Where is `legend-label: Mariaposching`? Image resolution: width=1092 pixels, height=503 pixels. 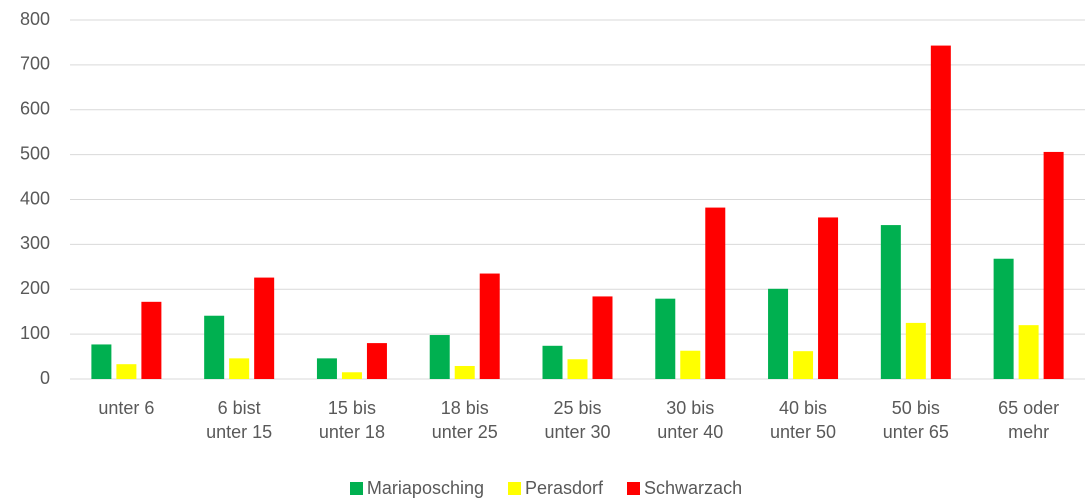 legend-label: Mariaposching is located at coordinates (425, 488).